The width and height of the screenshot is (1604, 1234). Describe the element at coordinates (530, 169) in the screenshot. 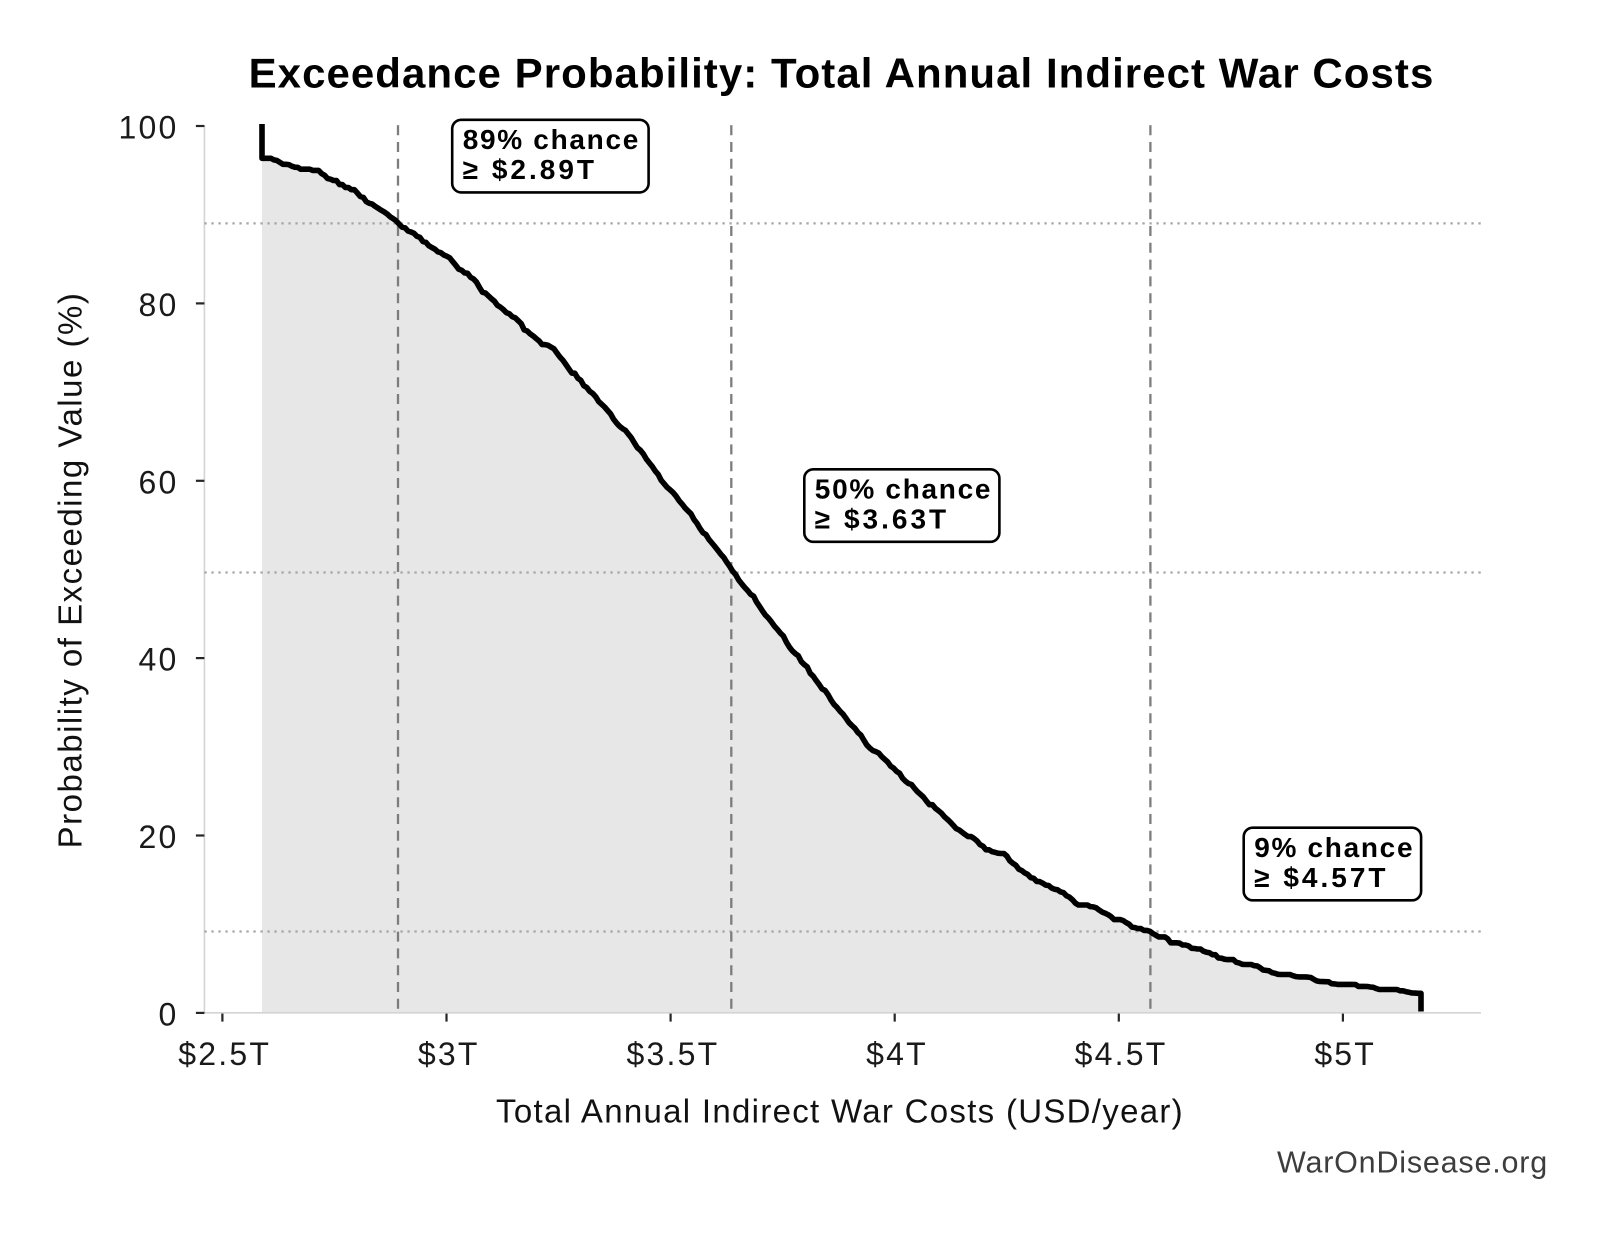

I see `svg-text: ≥ $2.89T` at that location.